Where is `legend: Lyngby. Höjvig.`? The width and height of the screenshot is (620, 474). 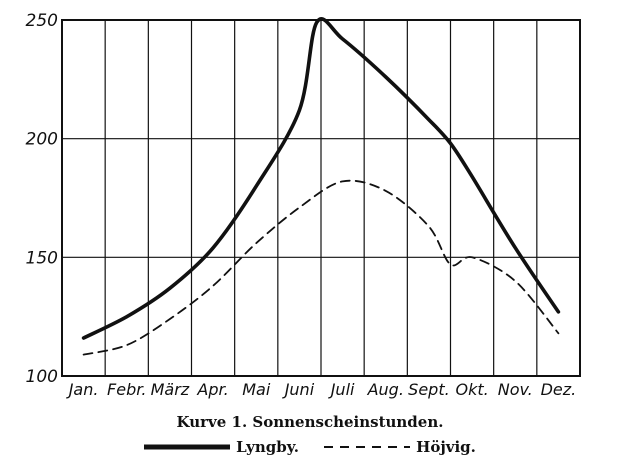 legend: Lyngby. Höjvig. is located at coordinates (310, 447).